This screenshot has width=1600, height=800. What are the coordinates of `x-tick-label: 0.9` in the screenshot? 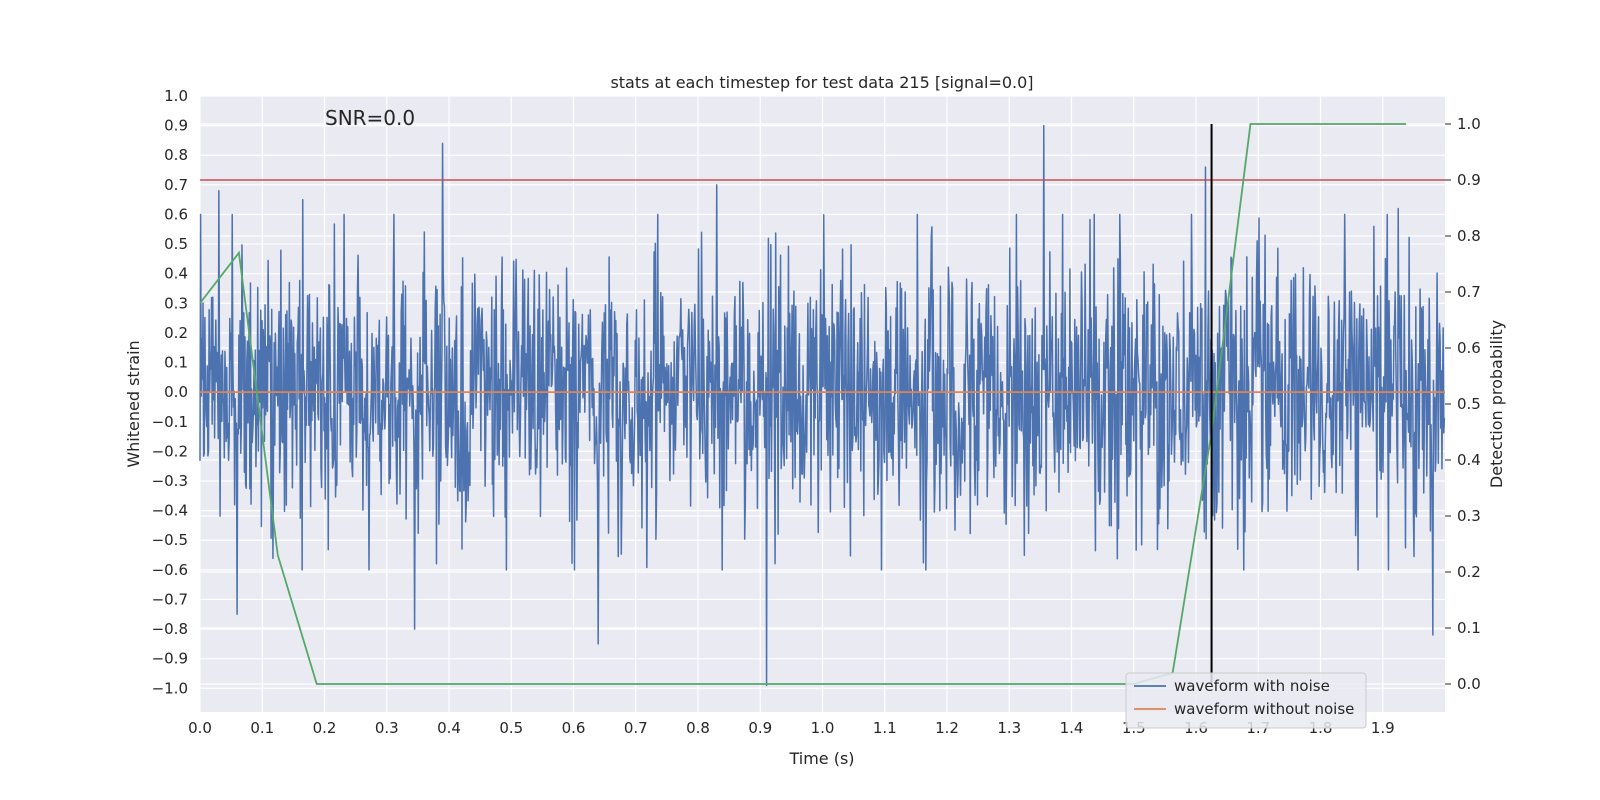 It's located at (760, 728).